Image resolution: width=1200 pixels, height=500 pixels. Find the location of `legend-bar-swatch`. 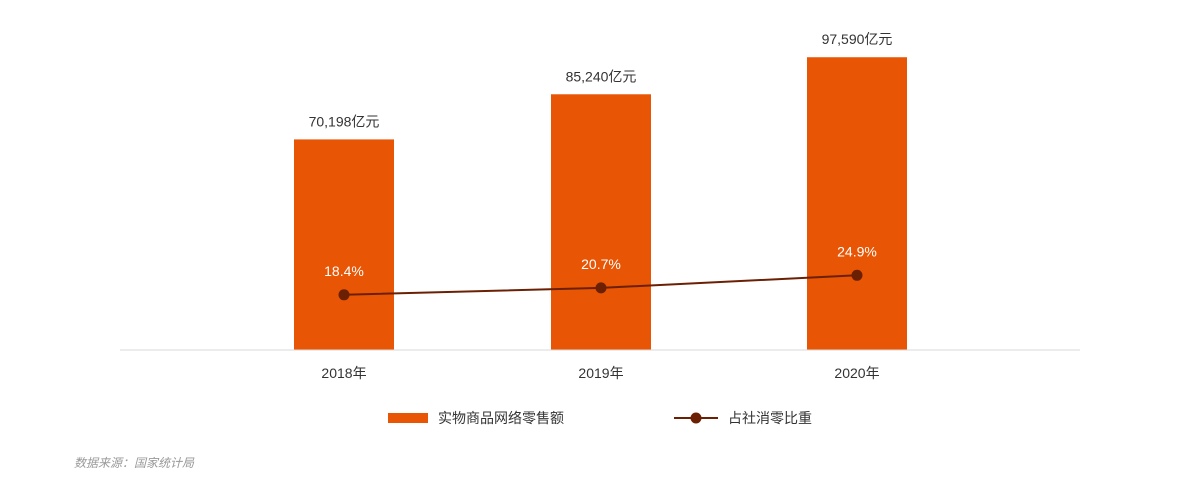

legend-bar-swatch is located at coordinates (408, 418).